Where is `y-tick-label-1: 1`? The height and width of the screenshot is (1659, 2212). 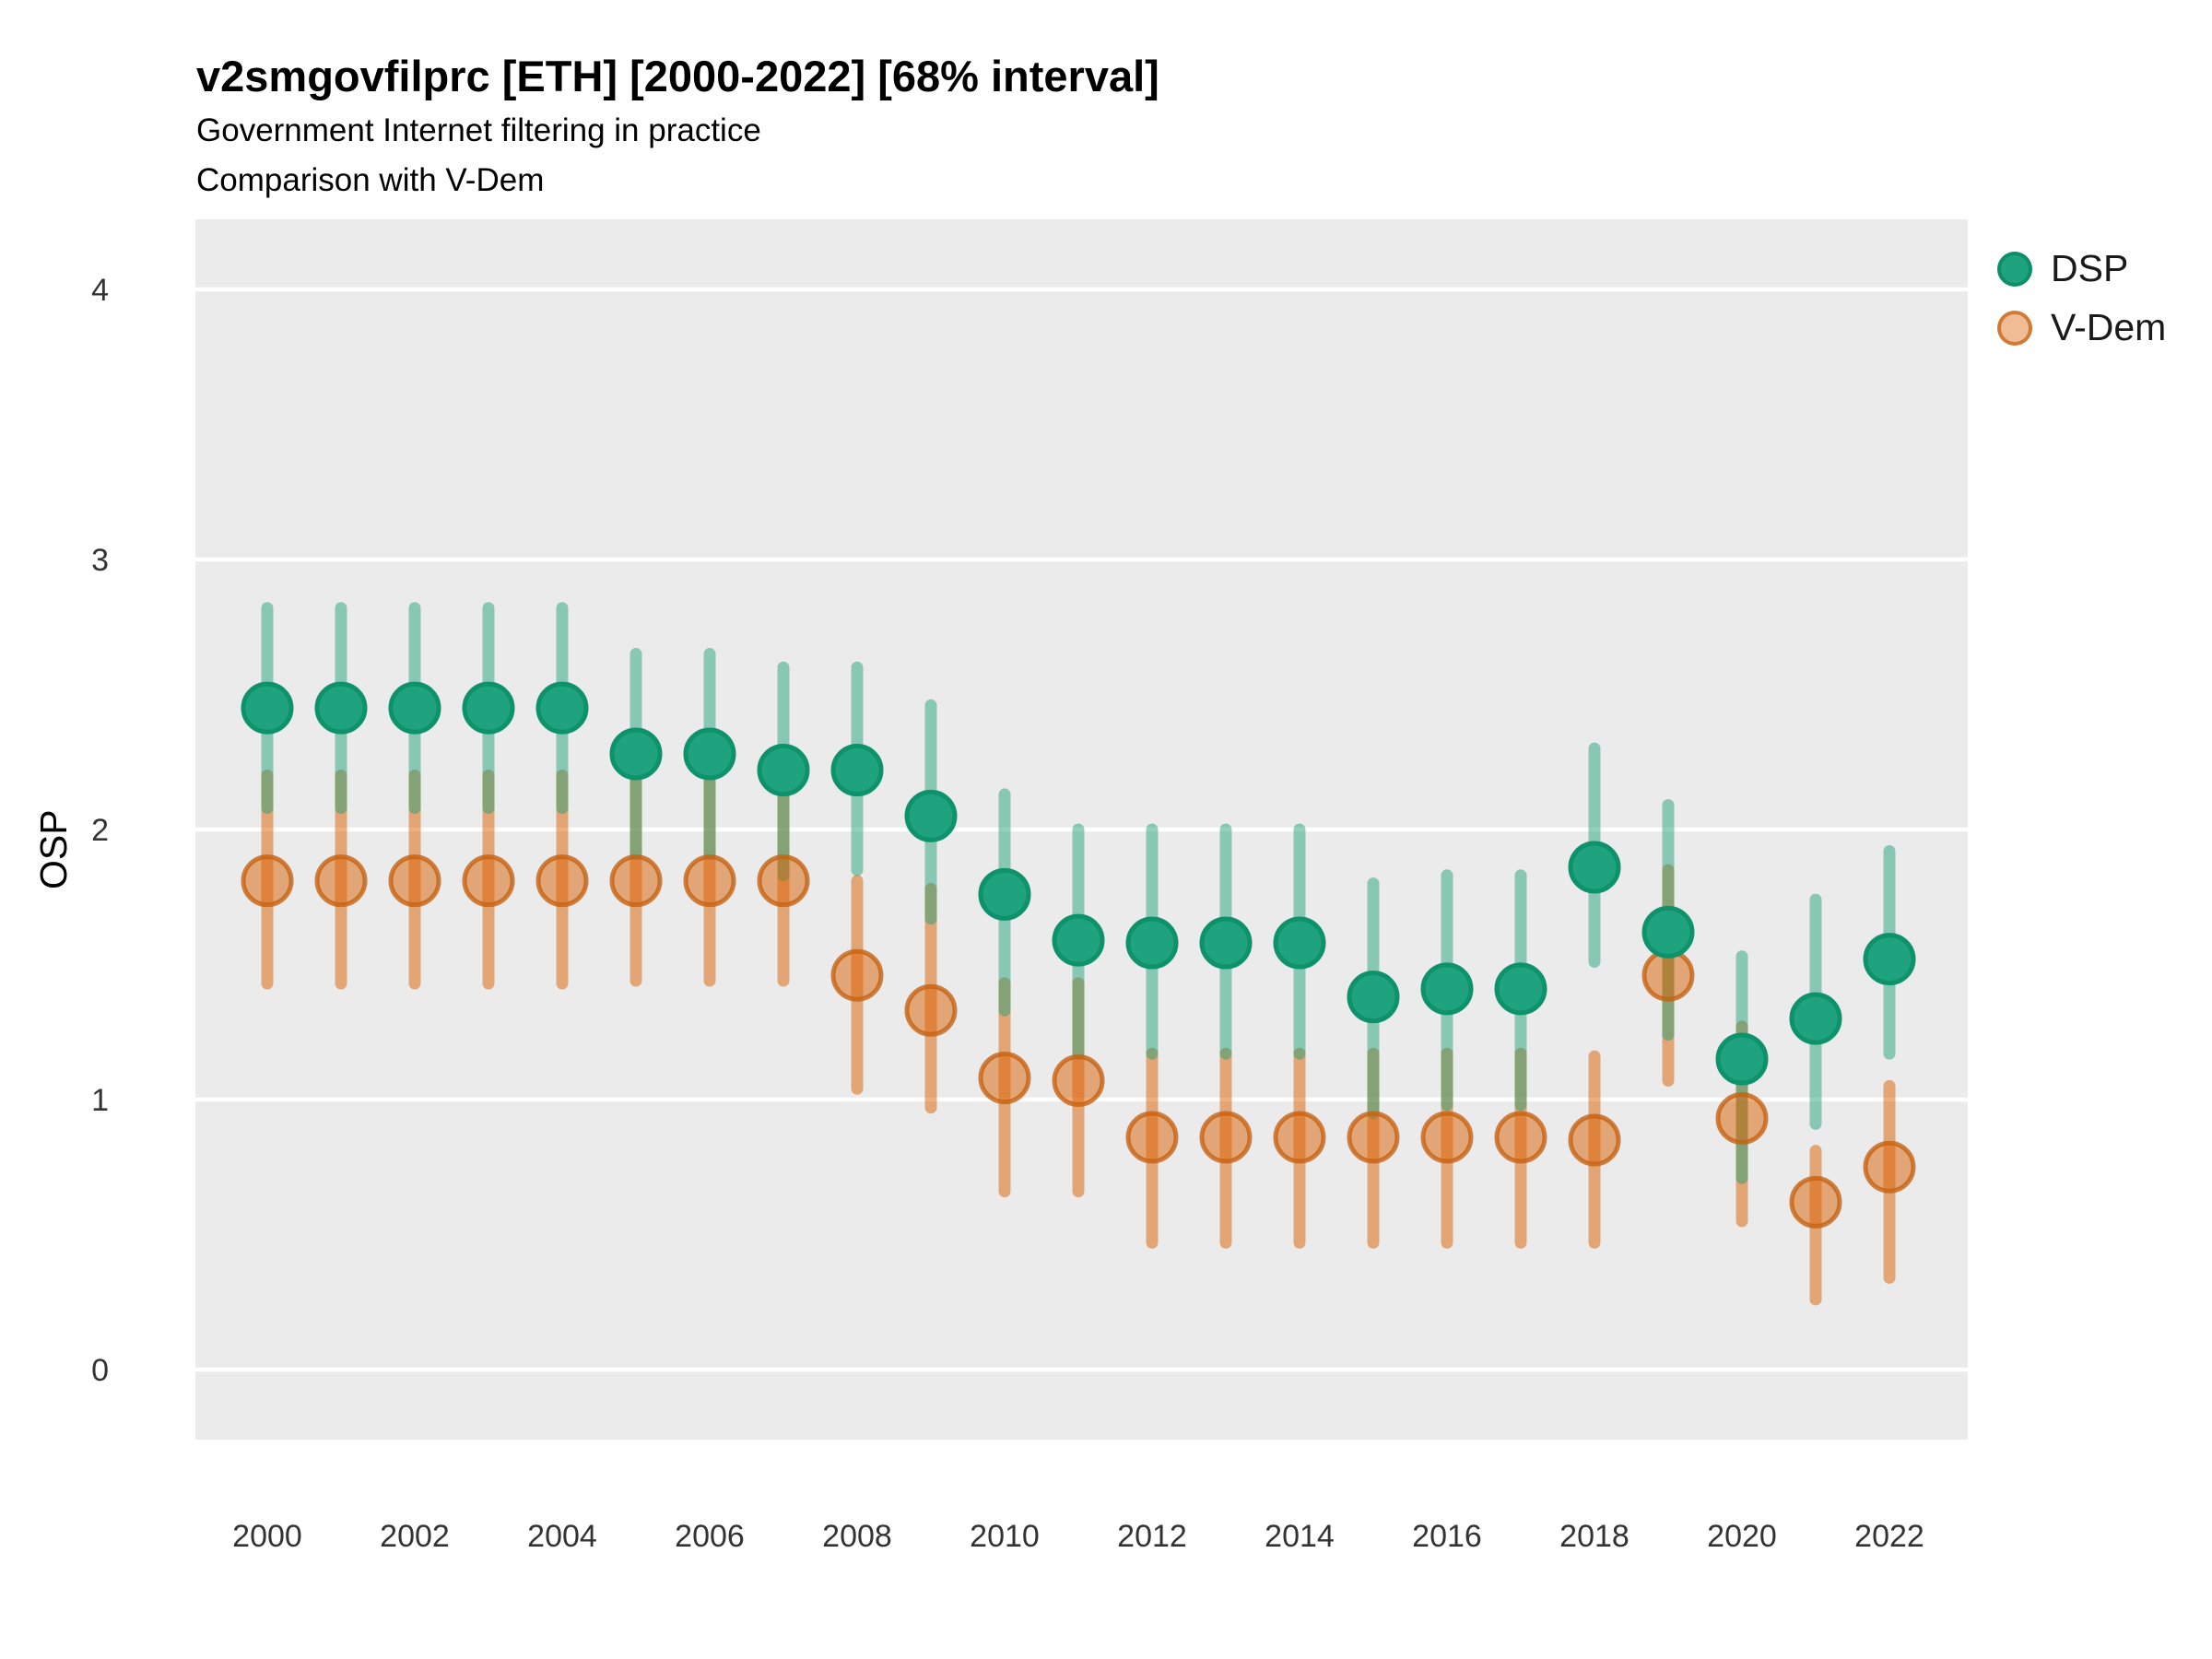
y-tick-label-1: 1 is located at coordinates (100, 1100).